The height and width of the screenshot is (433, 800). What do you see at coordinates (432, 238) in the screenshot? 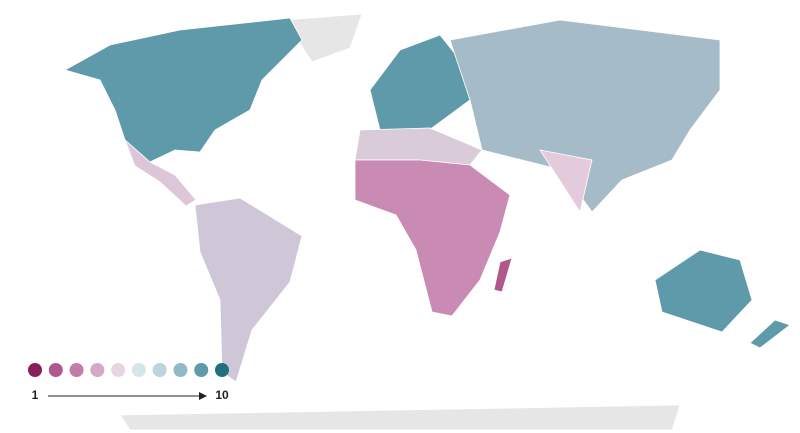
I see `africa` at bounding box center [432, 238].